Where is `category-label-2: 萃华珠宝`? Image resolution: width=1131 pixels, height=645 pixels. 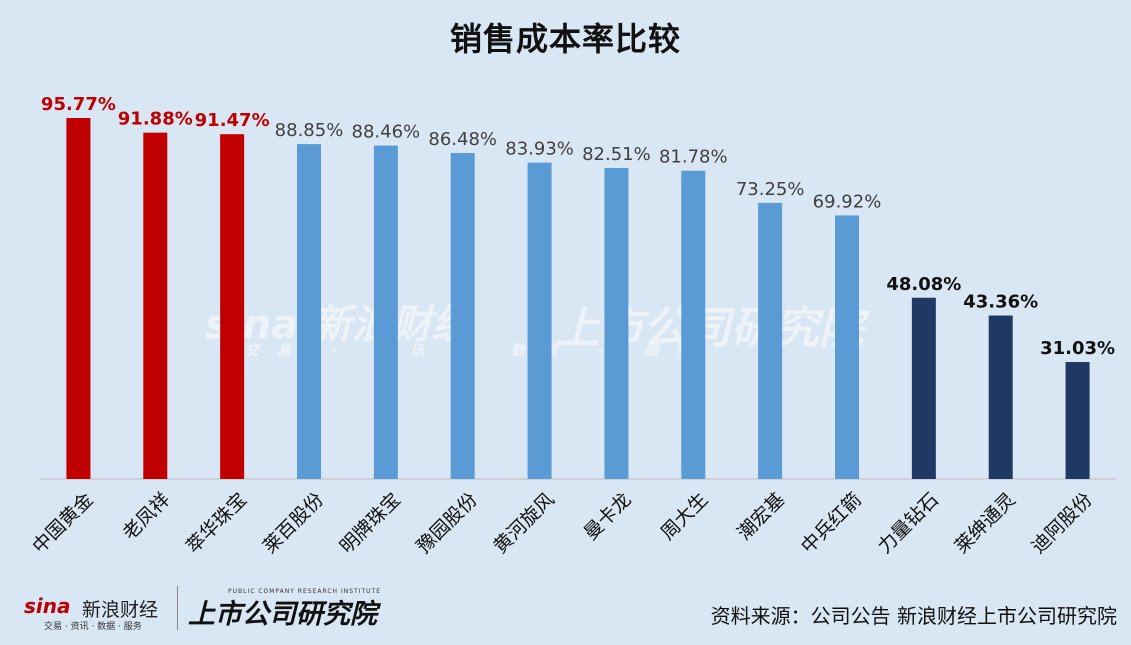 category-label-2: 萃华珠宝 is located at coordinates (216, 523).